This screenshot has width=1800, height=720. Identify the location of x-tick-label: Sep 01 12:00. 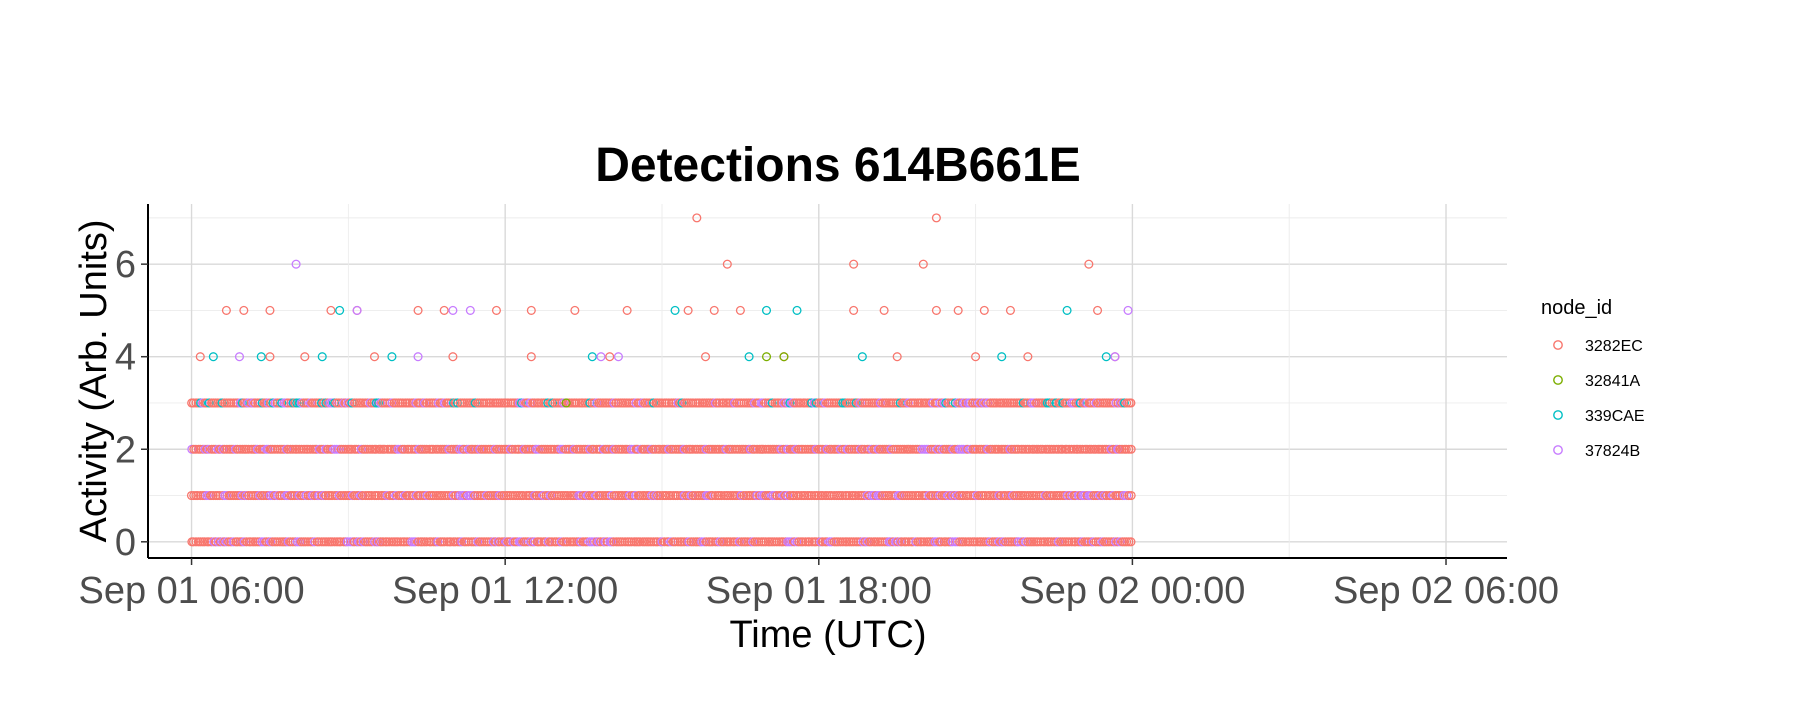
(505, 591).